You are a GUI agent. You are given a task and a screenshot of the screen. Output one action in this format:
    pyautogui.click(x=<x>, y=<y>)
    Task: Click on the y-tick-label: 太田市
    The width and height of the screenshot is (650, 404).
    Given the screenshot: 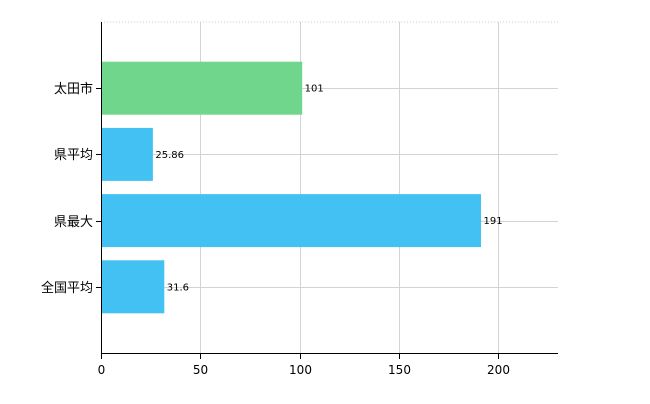 What is the action you would take?
    pyautogui.click(x=73, y=89)
    